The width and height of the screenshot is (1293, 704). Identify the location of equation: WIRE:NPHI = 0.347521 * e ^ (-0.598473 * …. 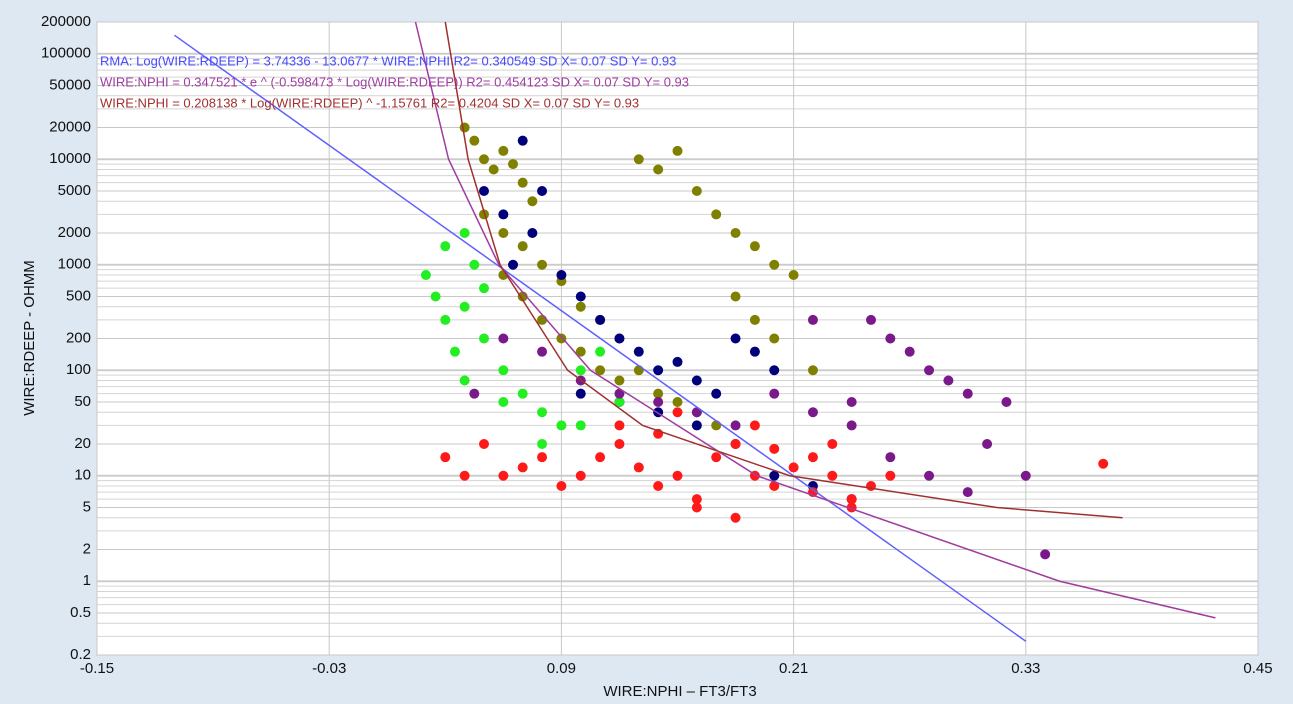
(394, 81).